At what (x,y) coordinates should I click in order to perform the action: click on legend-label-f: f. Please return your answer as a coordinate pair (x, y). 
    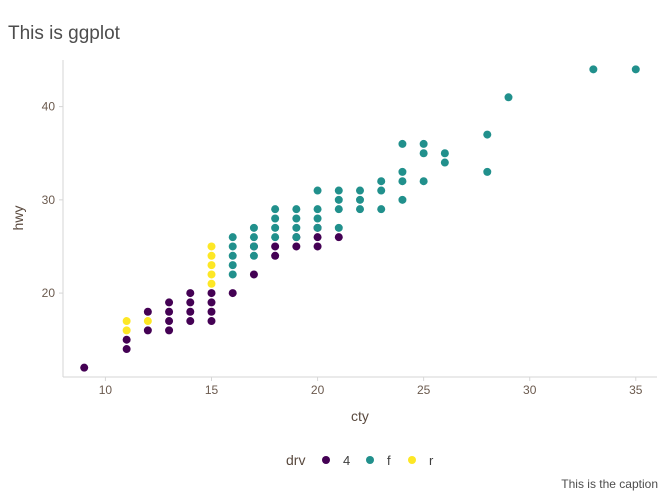
    Looking at the image, I should click on (389, 460).